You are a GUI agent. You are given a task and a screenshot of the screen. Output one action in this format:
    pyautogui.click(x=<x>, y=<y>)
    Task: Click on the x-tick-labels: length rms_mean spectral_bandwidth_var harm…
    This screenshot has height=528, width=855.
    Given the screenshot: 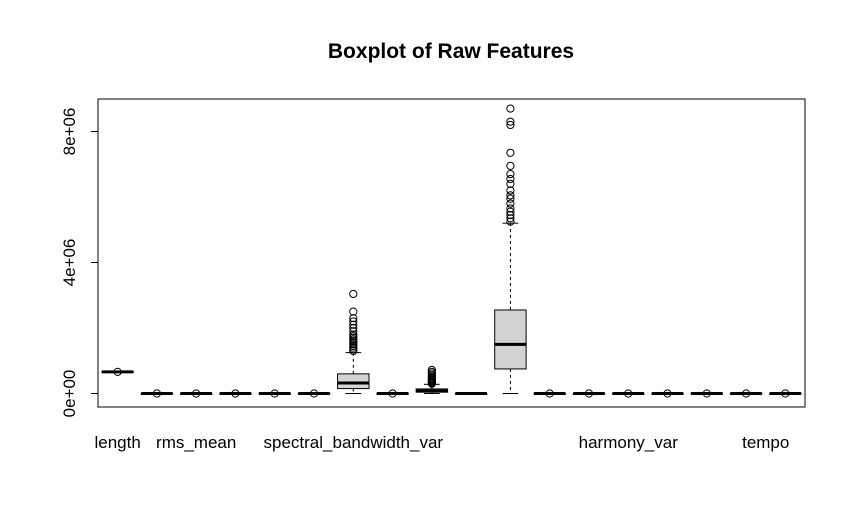 What is the action you would take?
    pyautogui.click(x=441, y=442)
    